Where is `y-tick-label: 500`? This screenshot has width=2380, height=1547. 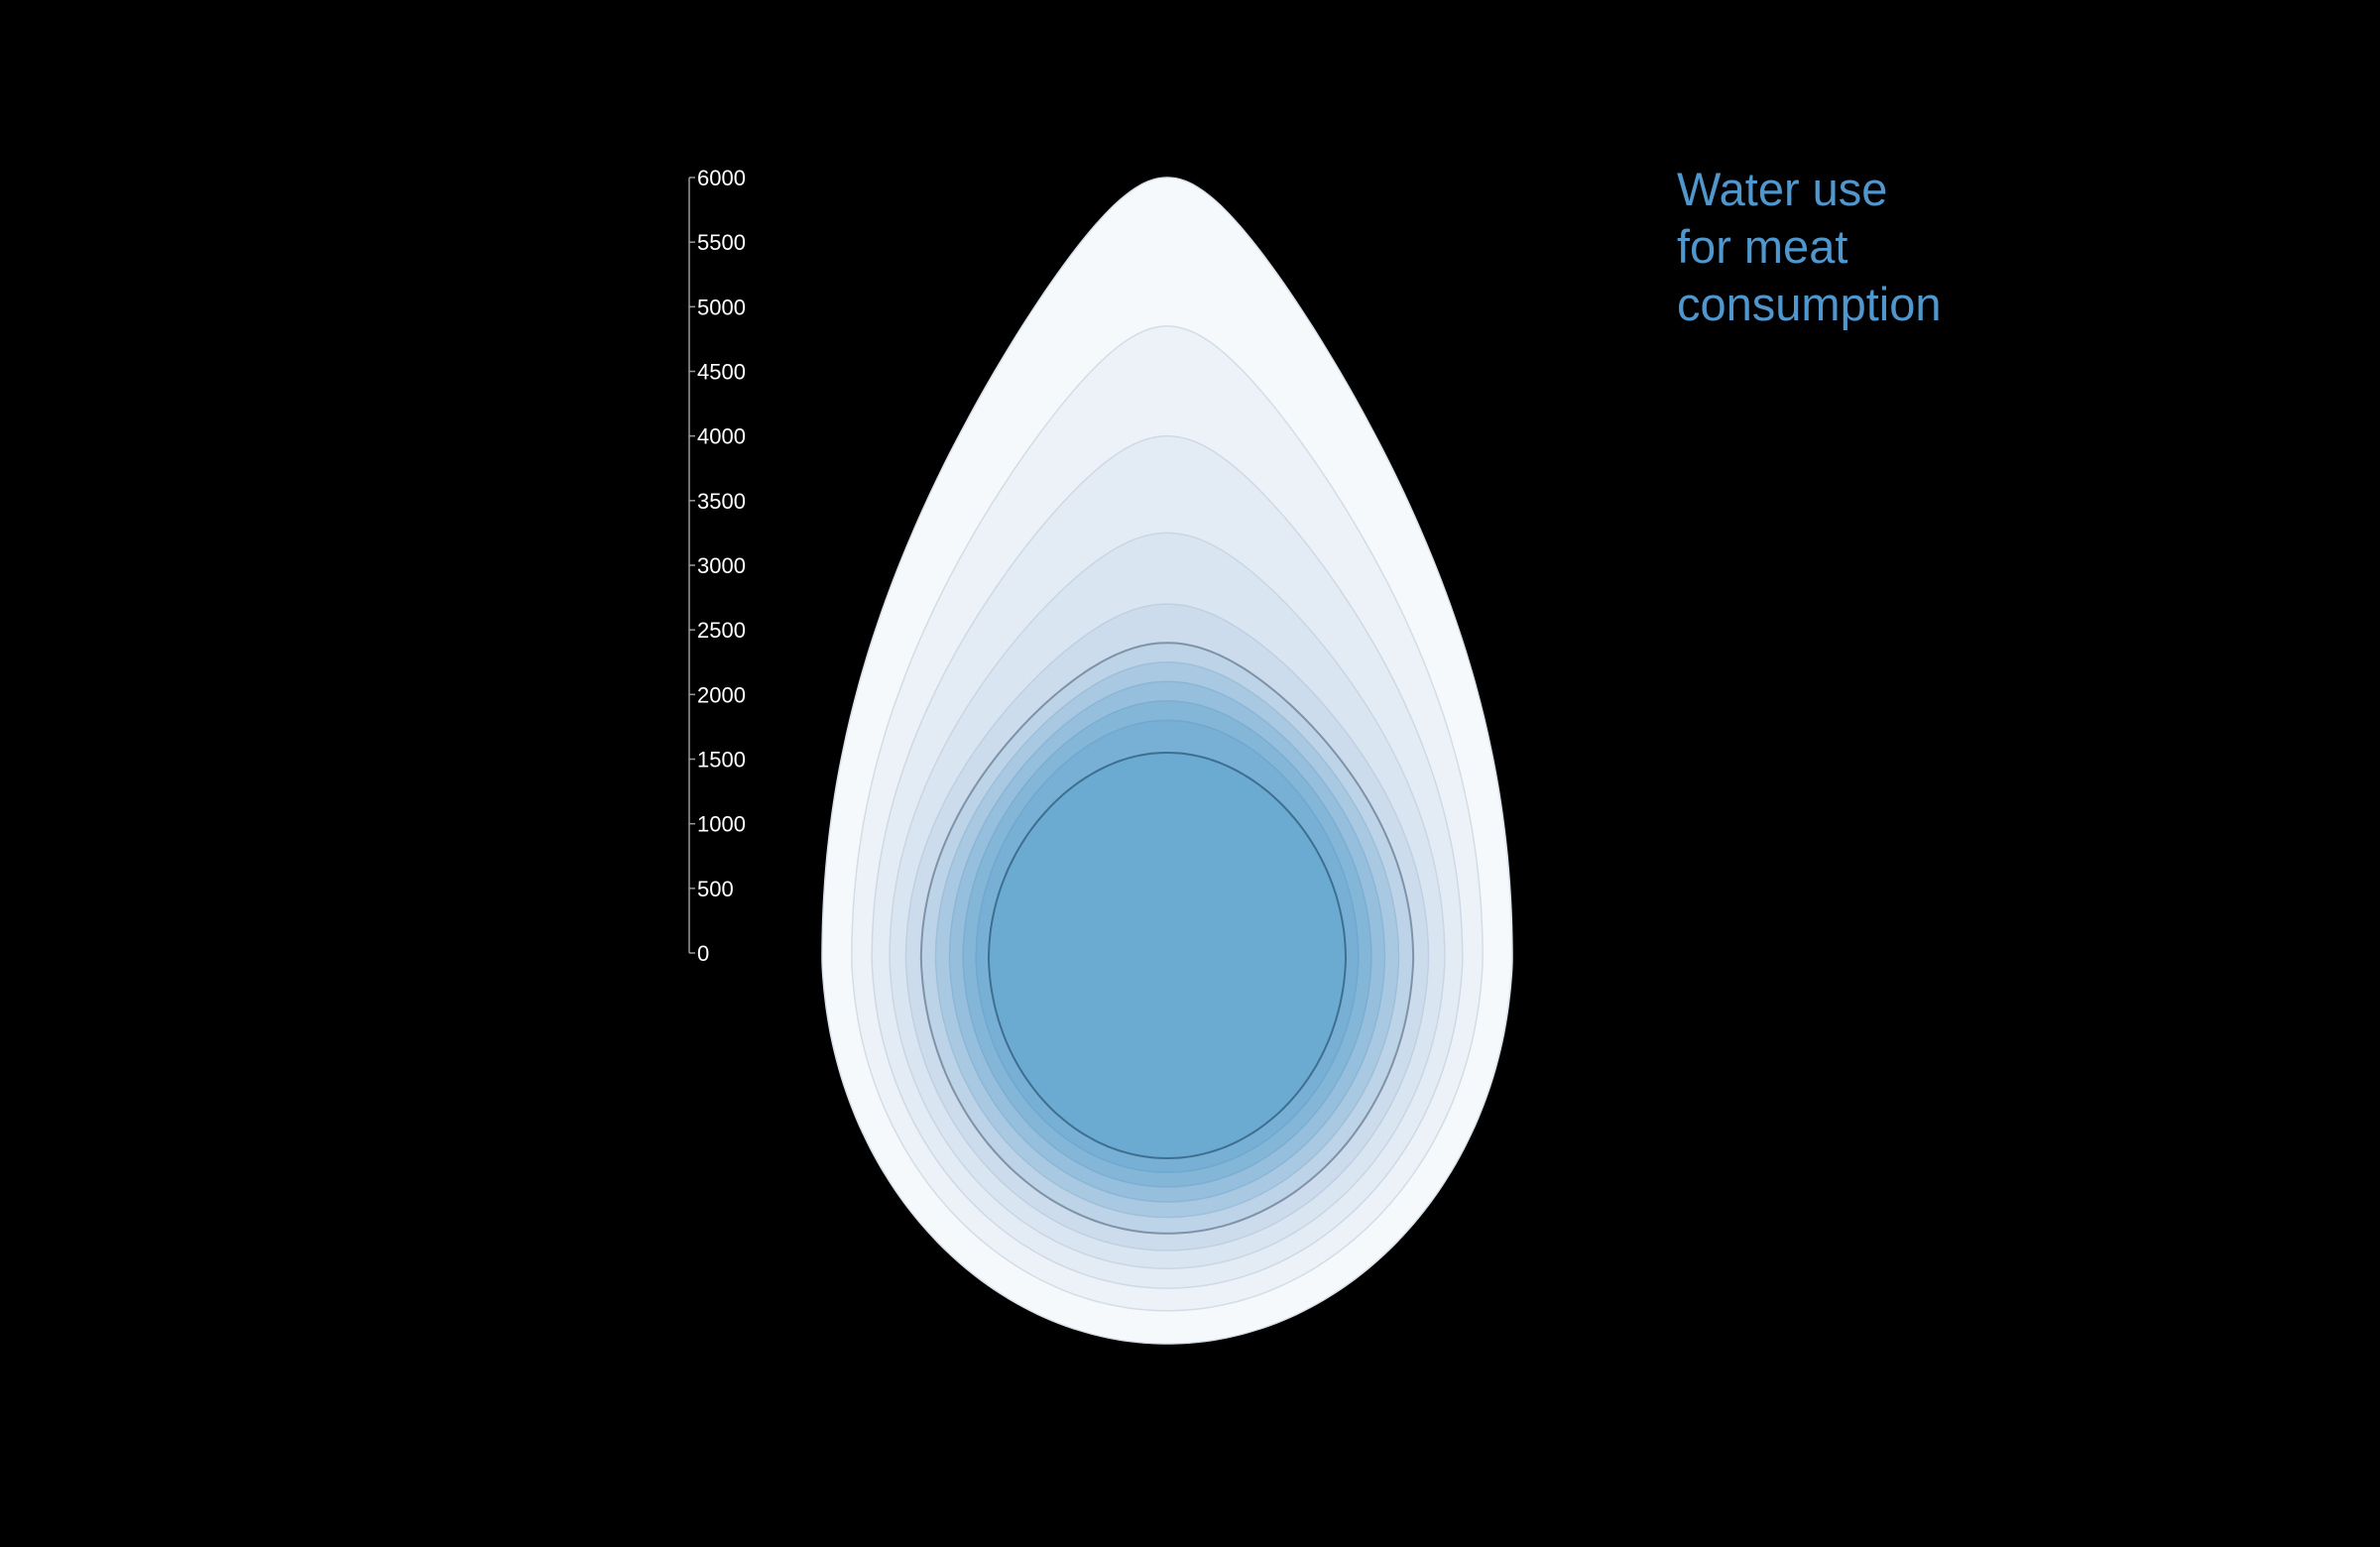 y-tick-label: 500 is located at coordinates (715, 889).